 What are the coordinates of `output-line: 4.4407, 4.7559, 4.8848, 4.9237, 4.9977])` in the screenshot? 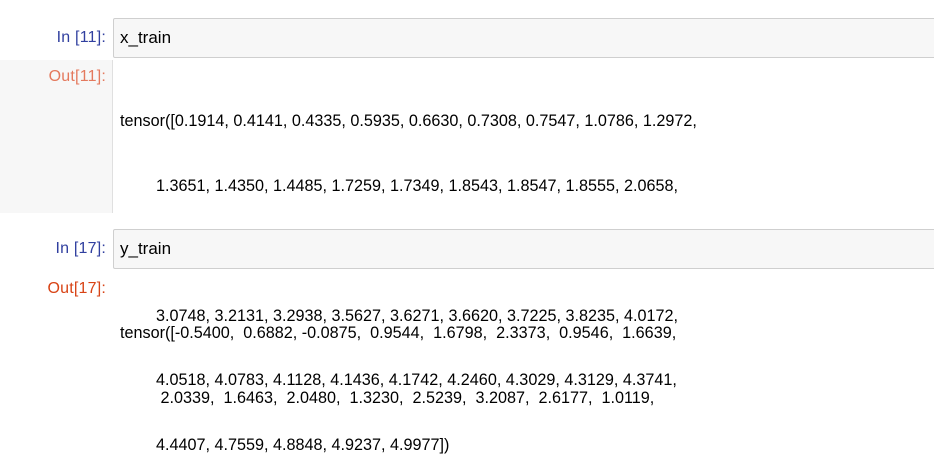 It's located at (285, 445).